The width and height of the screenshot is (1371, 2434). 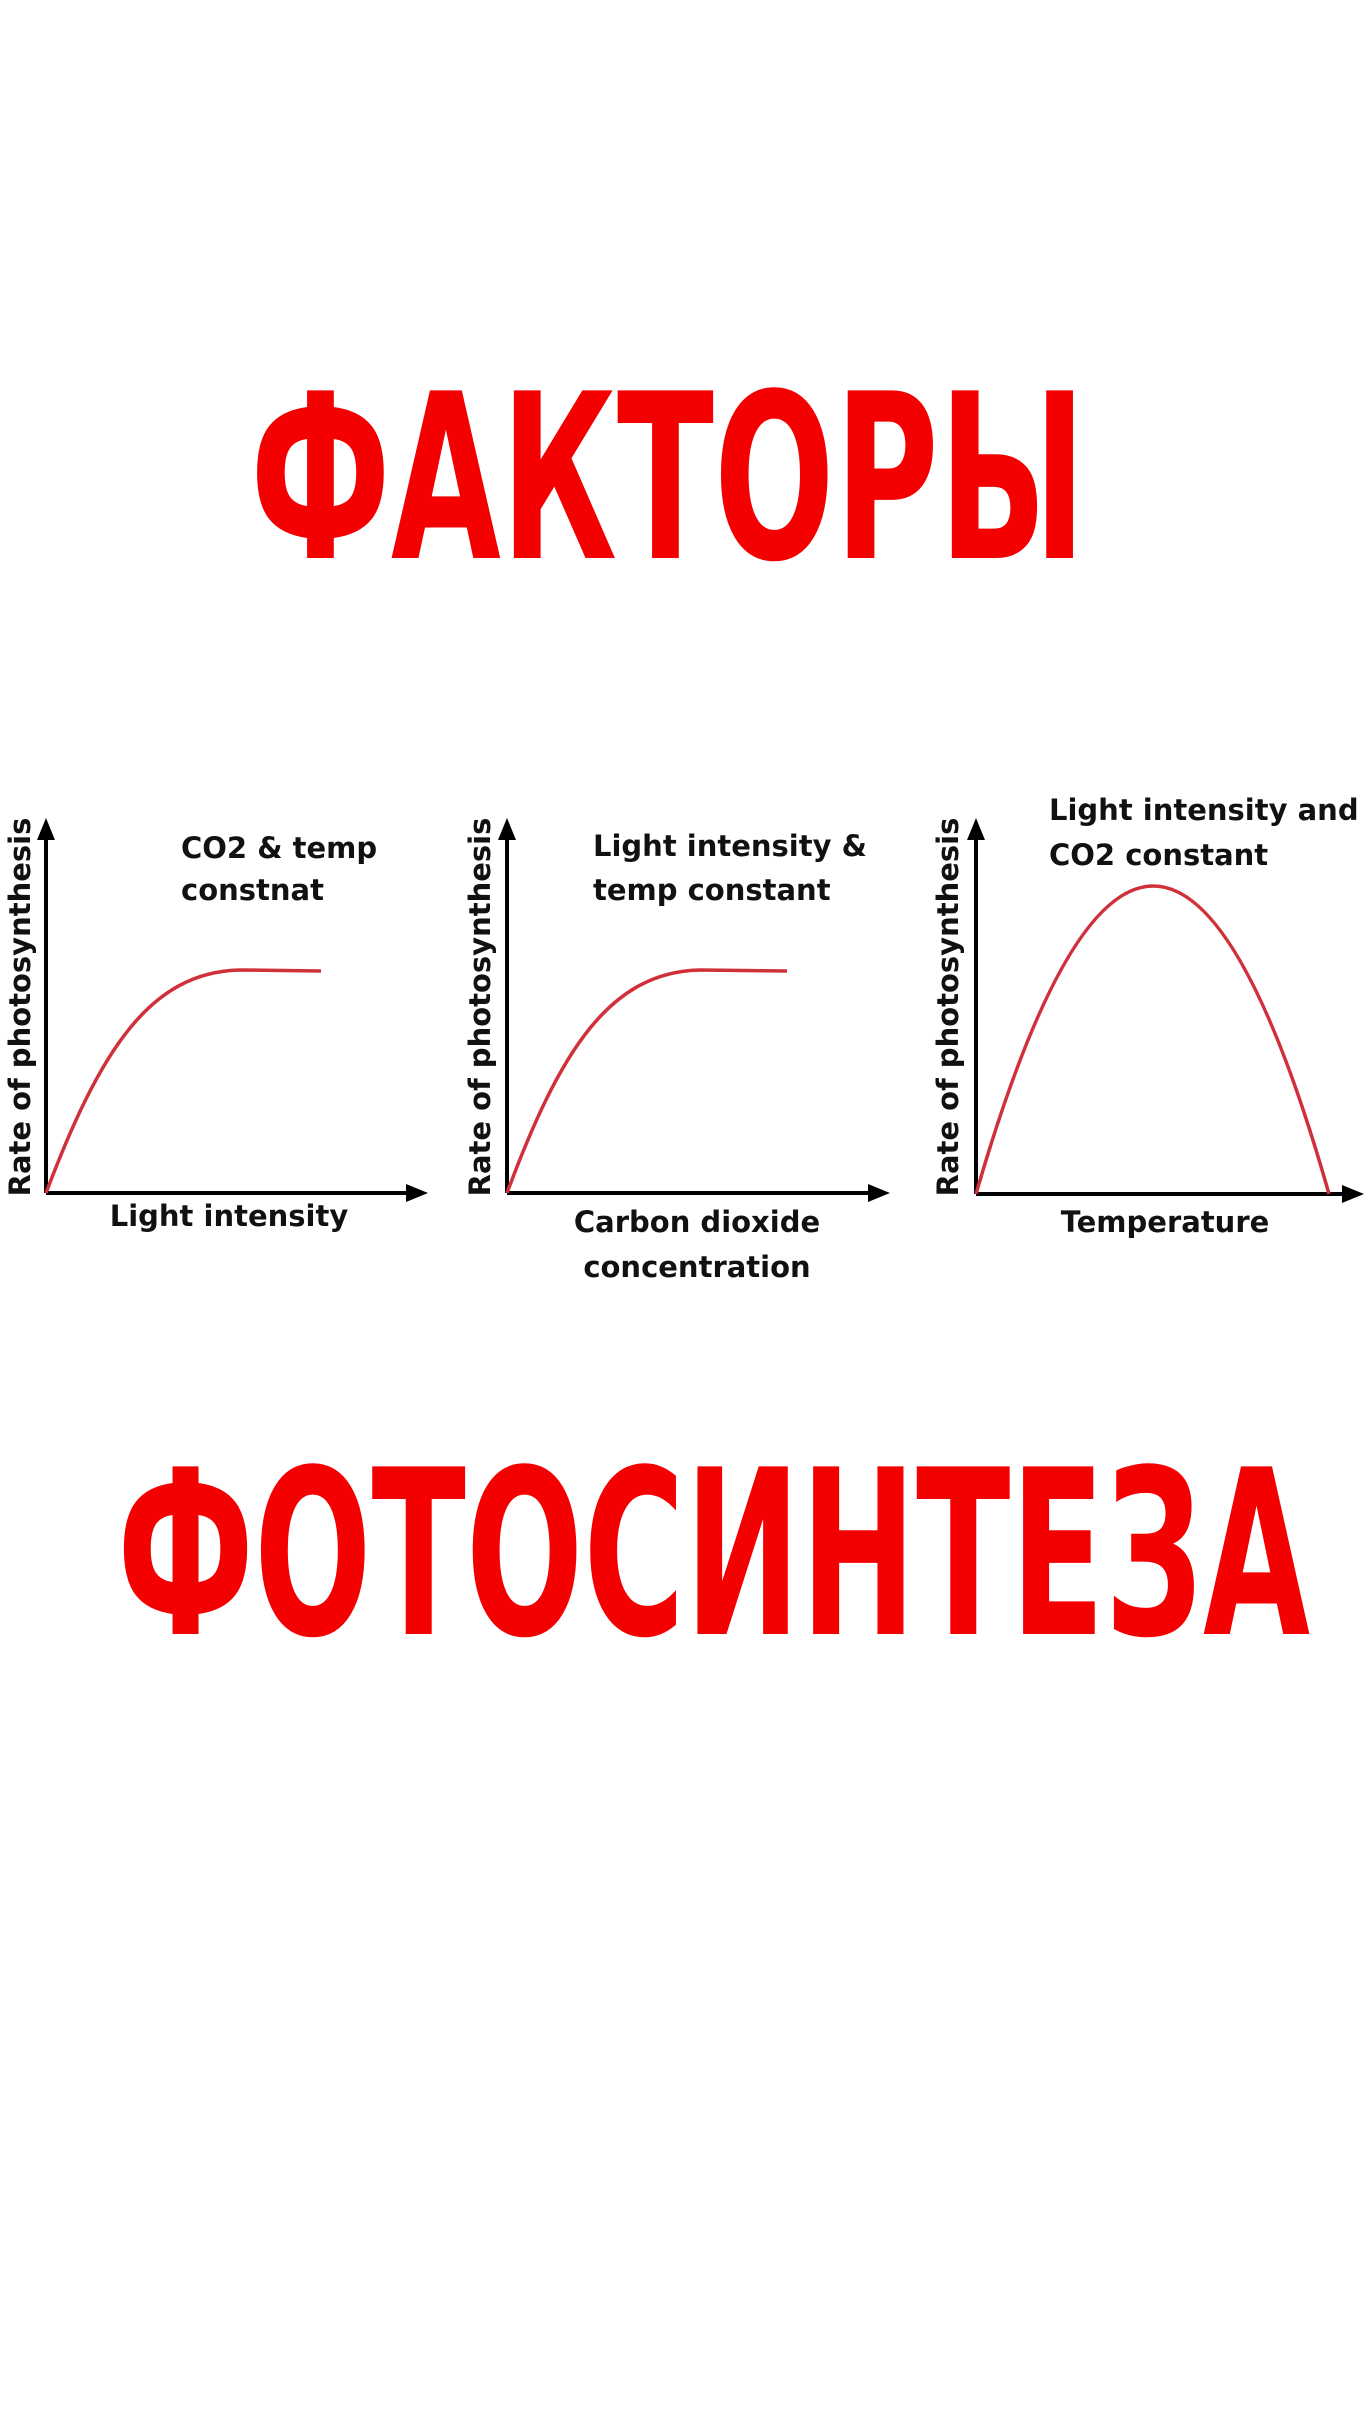 What do you see at coordinates (668, 479) in the screenshot?
I see `title-top: ФАКТОРЫ` at bounding box center [668, 479].